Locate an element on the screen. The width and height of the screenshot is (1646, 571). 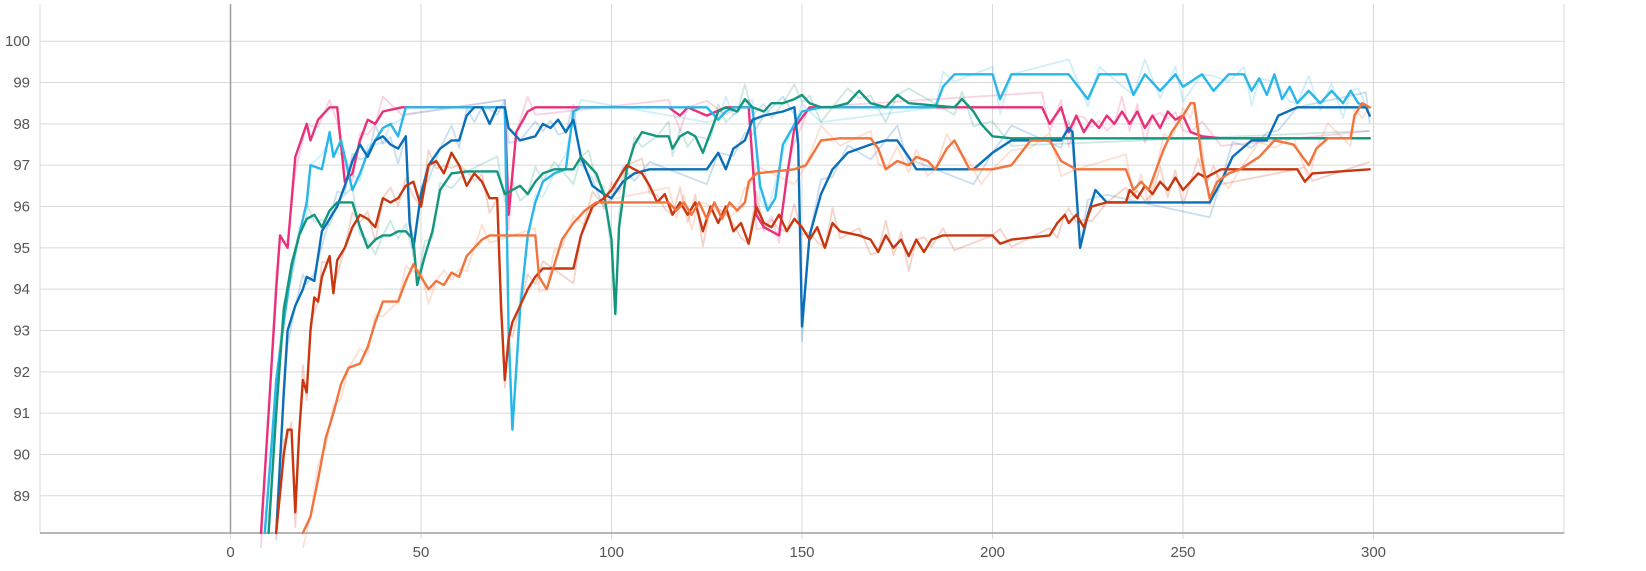
y-tick-label: 92 is located at coordinates (21, 372).